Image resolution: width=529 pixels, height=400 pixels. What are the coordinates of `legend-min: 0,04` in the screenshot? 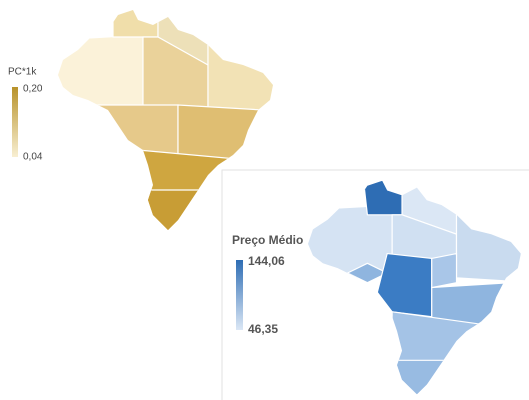 It's located at (33, 157).